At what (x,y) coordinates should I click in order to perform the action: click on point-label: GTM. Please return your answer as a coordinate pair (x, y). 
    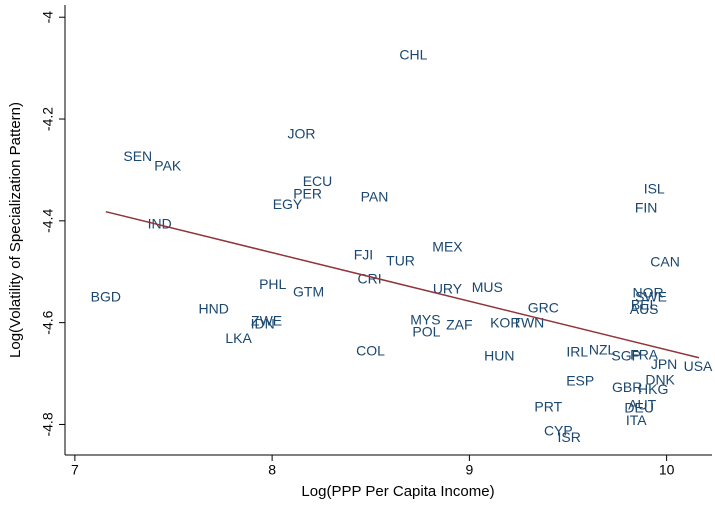
    Looking at the image, I should click on (308, 291).